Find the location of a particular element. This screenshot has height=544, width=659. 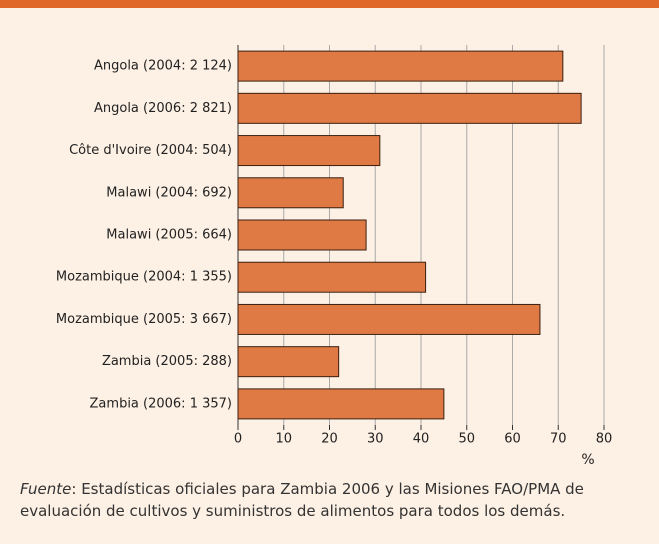

x-tick-label: 40 is located at coordinates (421, 439).